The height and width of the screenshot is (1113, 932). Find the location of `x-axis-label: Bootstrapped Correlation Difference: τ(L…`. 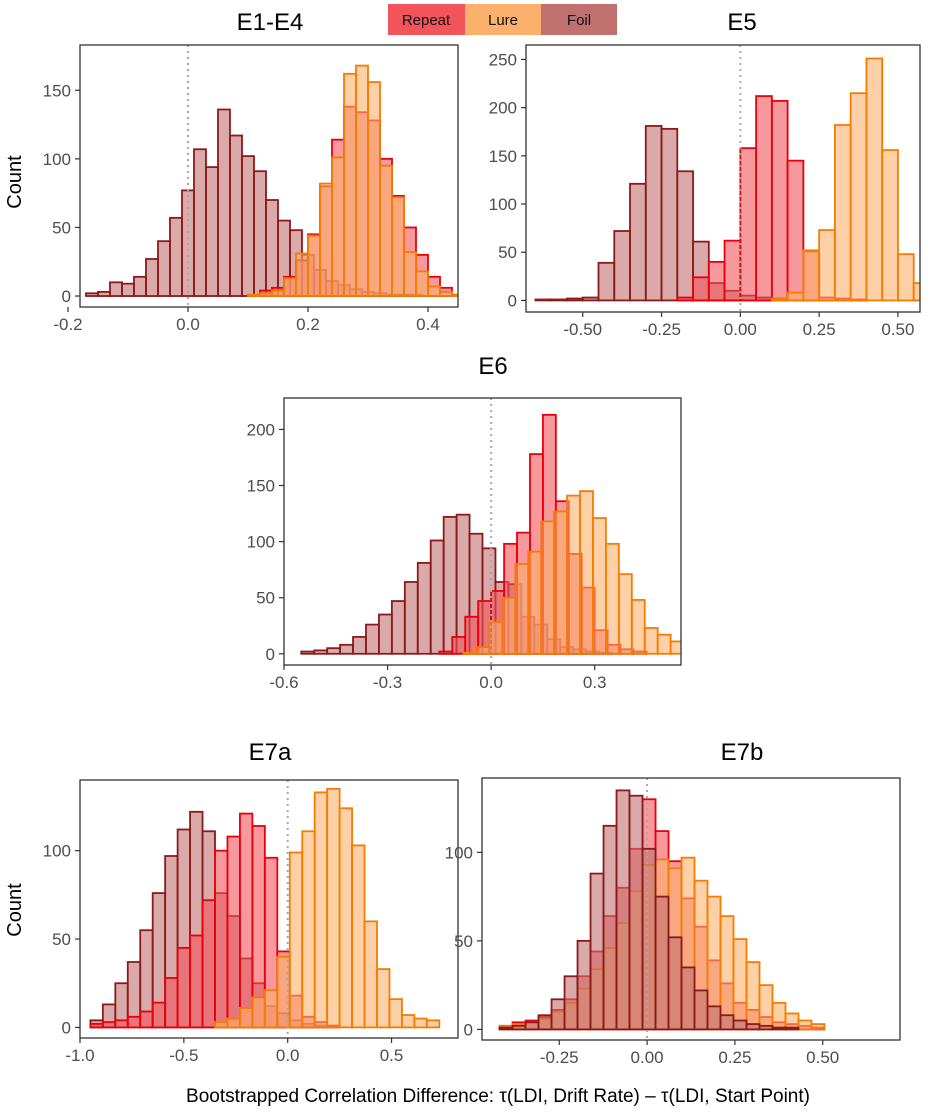

x-axis-label: Bootstrapped Correlation Difference: τ(L… is located at coordinates (498, 1096).